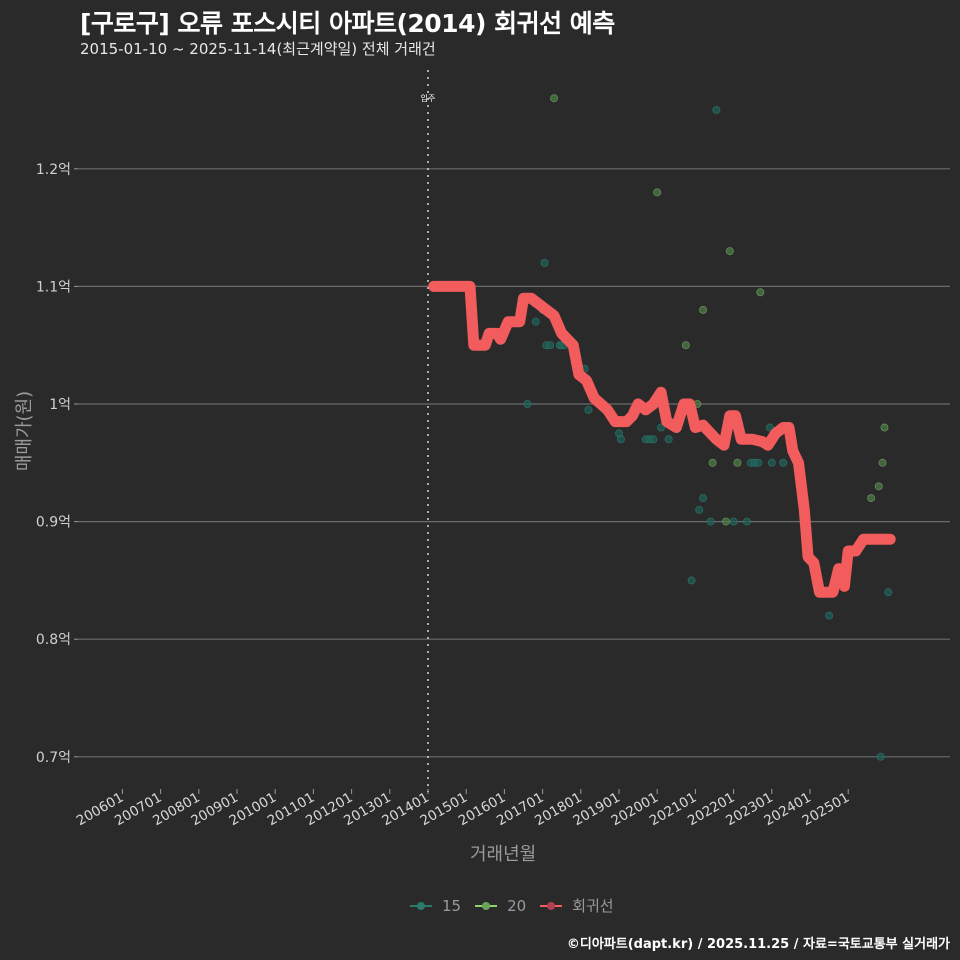  I want to click on chart-subtitle: 2015-01-10 ~ 2025-11-14(최근계약일) 전체 거래건, so click(258, 49).